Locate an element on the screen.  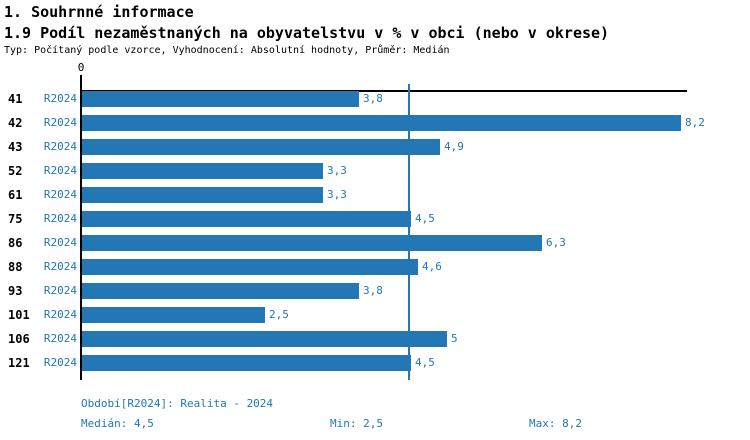
row-category-label: 106 is located at coordinates (19, 339).